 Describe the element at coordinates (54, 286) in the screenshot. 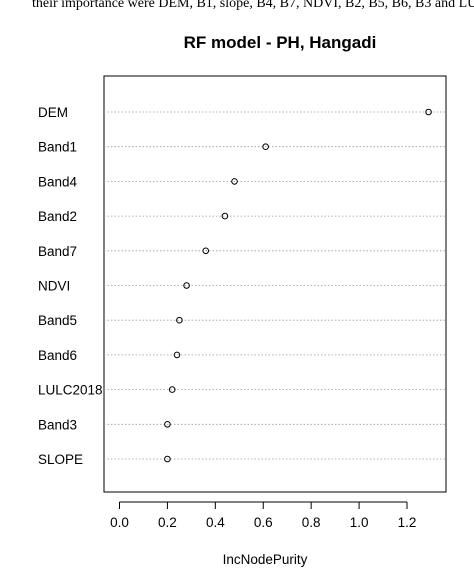

I see `category-label: NDVI` at that location.